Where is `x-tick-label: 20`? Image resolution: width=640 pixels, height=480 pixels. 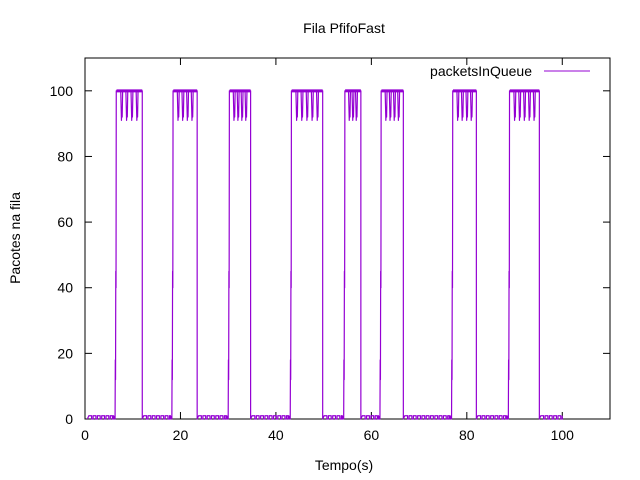 x-tick-label: 20 is located at coordinates (181, 435).